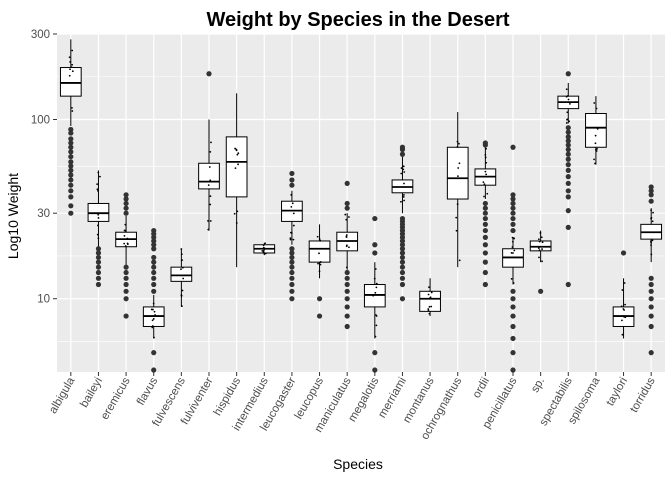 The height and width of the screenshot is (485, 672). I want to click on box-penicillatus, so click(513, 258).